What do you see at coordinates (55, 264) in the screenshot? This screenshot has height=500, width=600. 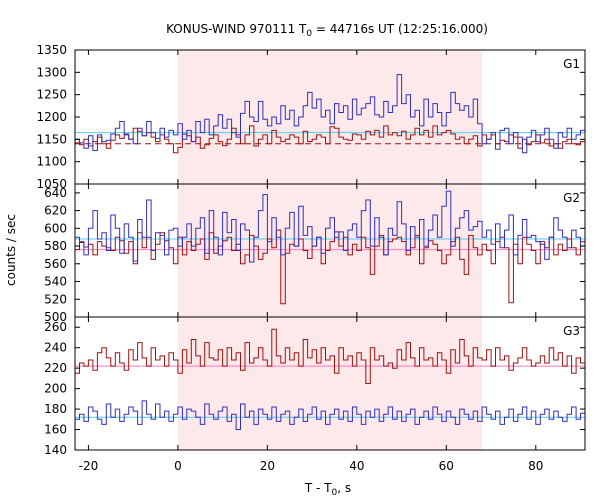 I see `y-tick-label: 560` at bounding box center [55, 264].